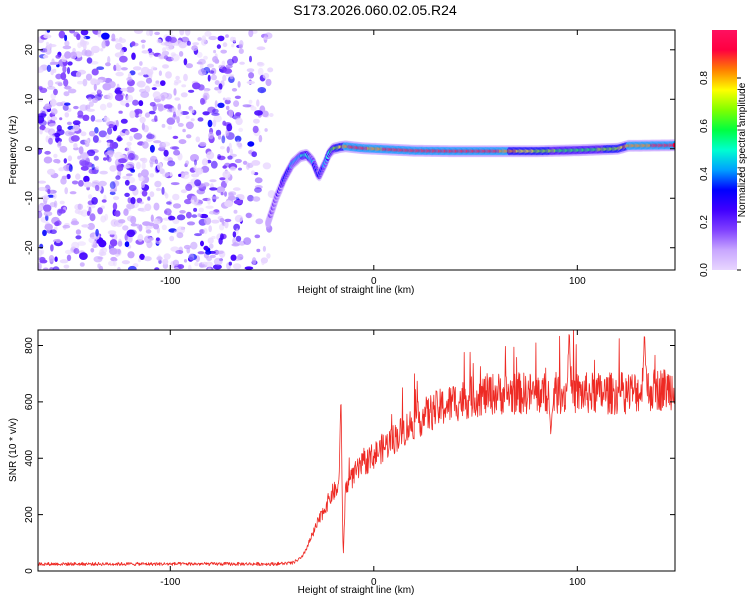  What do you see at coordinates (374, 281) in the screenshot?
I see `x-tick-label: 0` at bounding box center [374, 281].